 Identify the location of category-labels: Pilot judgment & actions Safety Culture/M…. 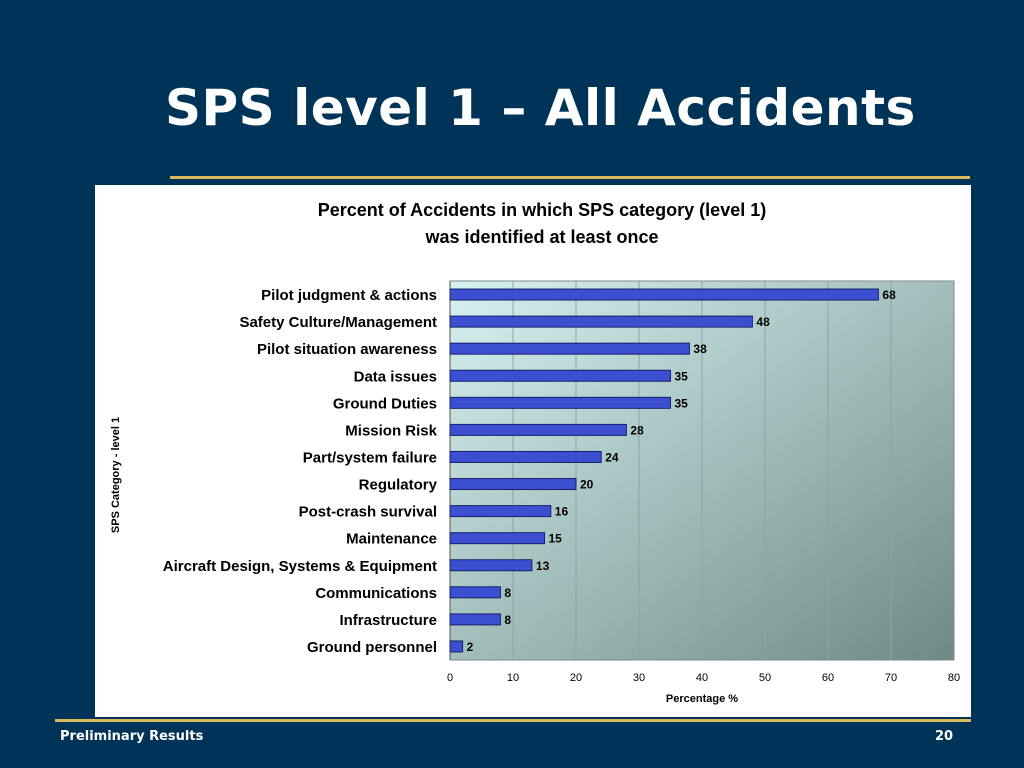
(300, 471).